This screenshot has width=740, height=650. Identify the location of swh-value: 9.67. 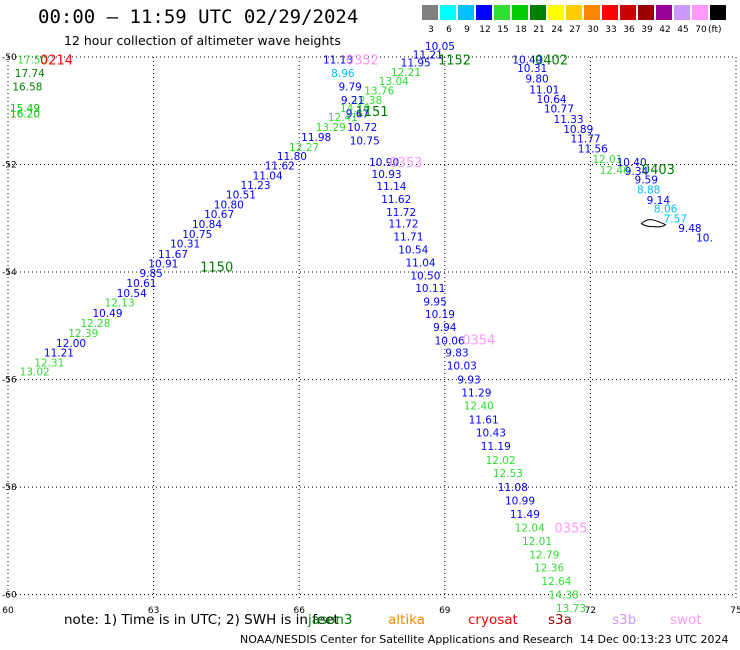
(357, 114).